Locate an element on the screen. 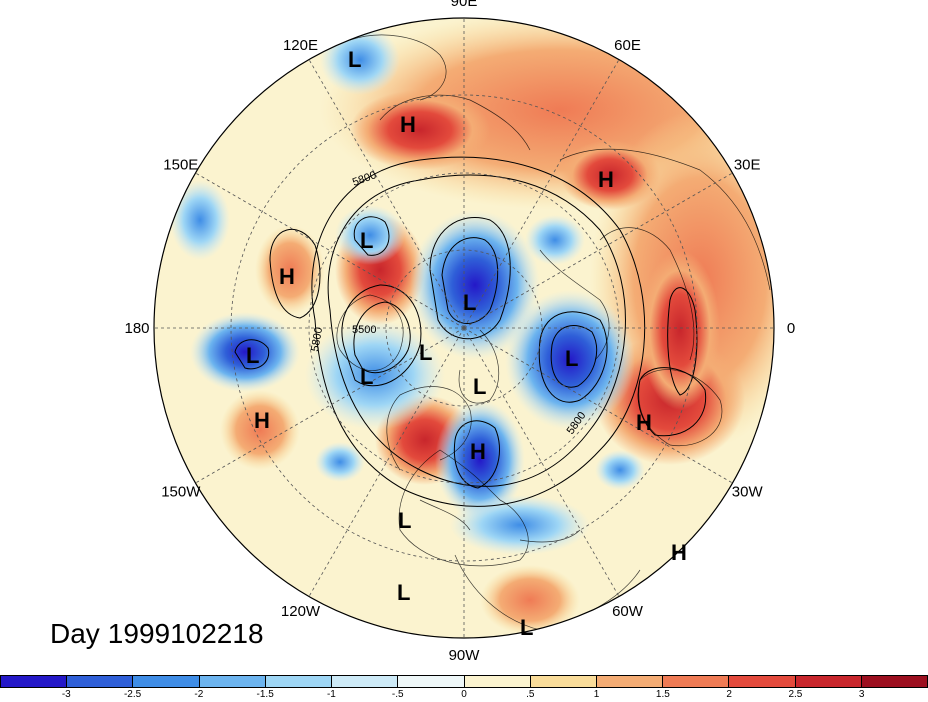  colorbar-ticks: -3 -2.5 -2 -1.5 -1 -.5 0 .5 1 1.5 2 2.5 3 is located at coordinates (464, 695).